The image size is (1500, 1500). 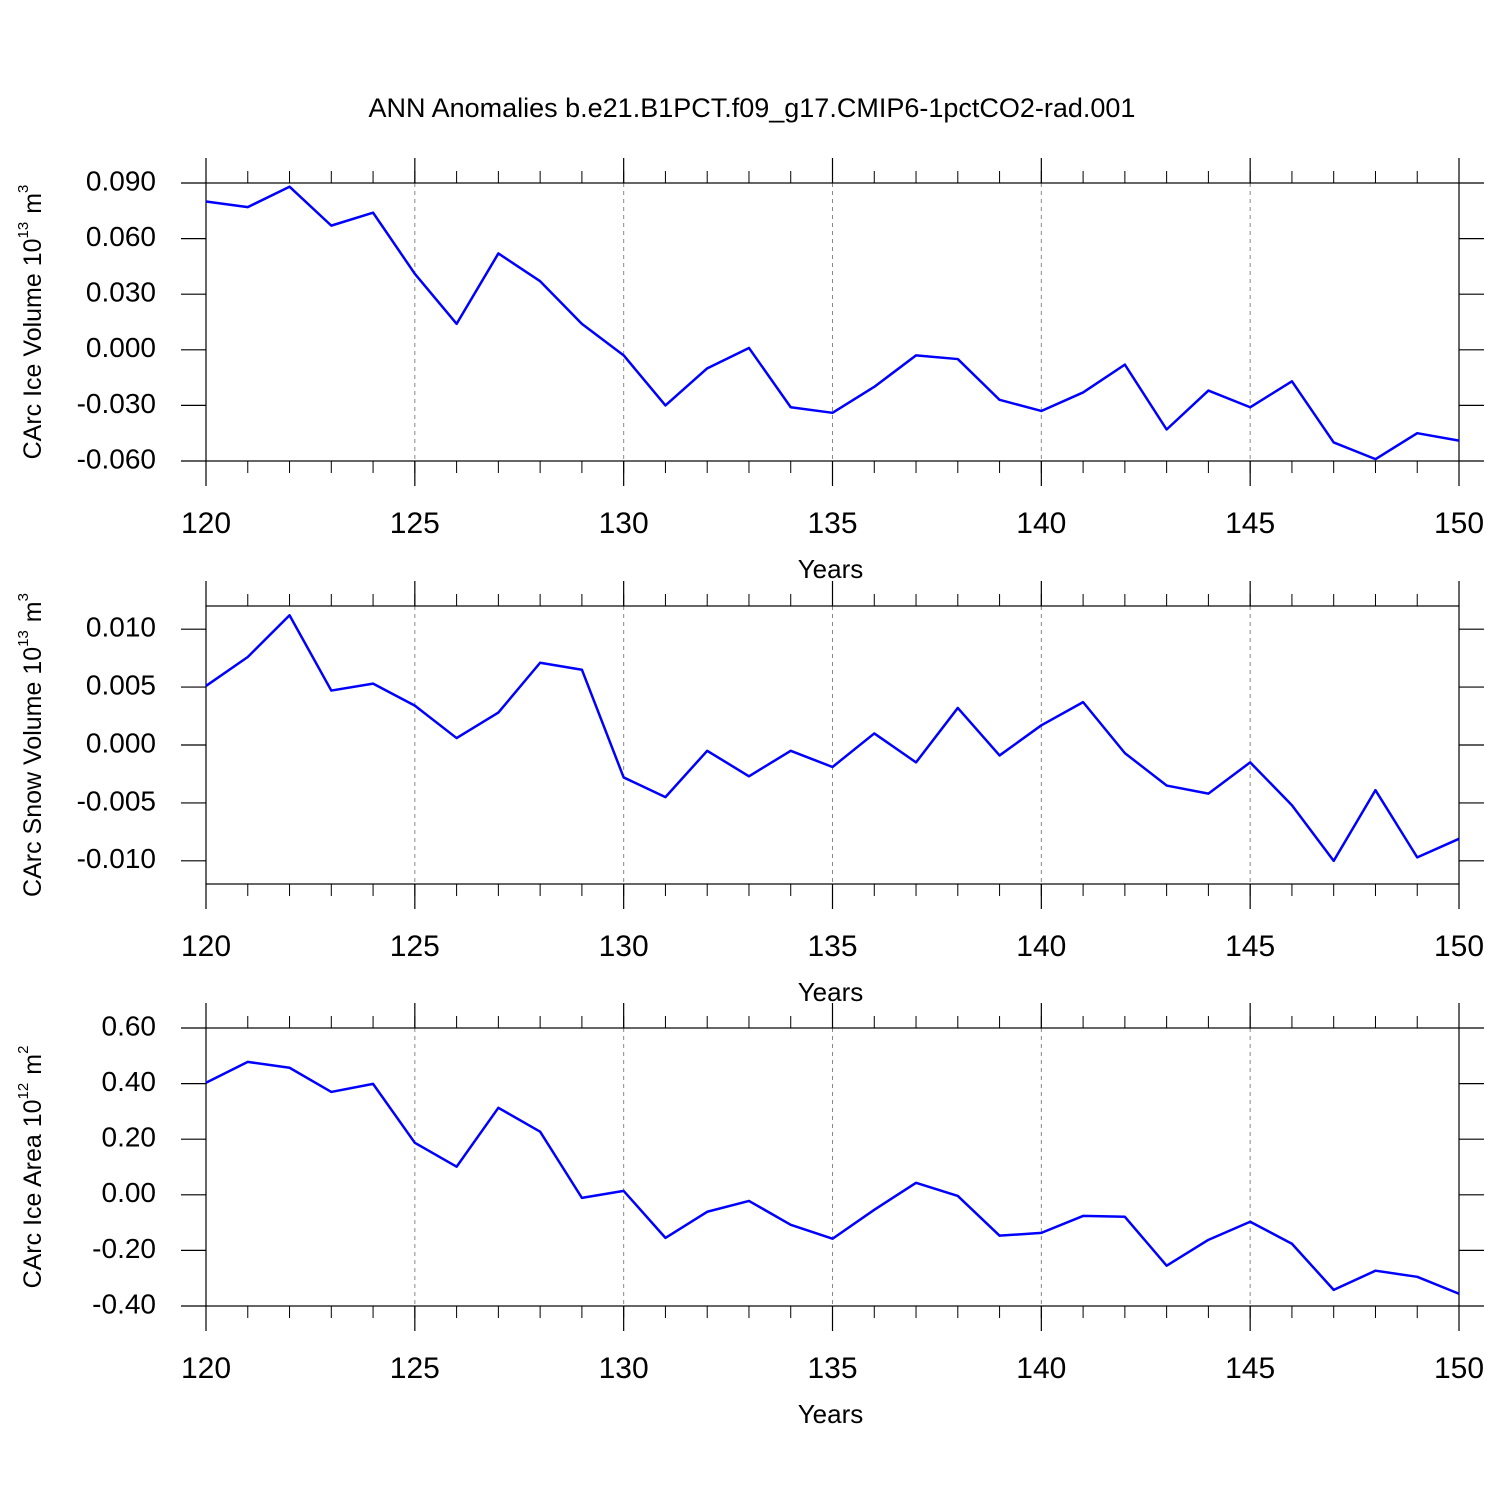 I want to click on y-axis-label: CArc Ice Area 1012 m2, so click(x=31, y=1167).